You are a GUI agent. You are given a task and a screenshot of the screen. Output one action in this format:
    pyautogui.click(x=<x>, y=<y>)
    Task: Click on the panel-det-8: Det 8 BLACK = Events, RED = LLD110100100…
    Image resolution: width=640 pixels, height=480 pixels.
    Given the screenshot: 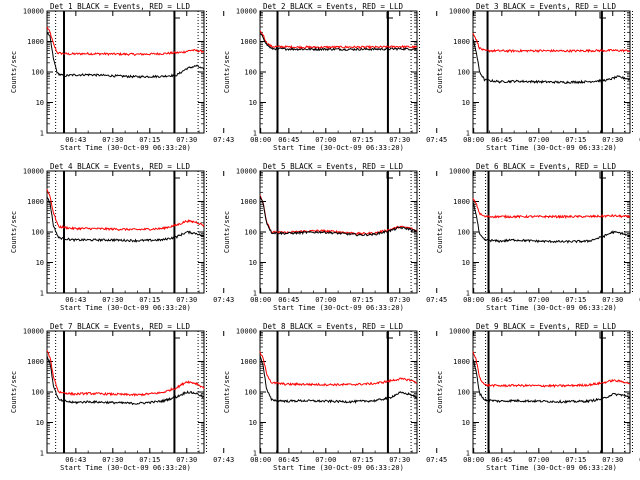 What is the action you would take?
    pyautogui.click(x=353, y=397)
    